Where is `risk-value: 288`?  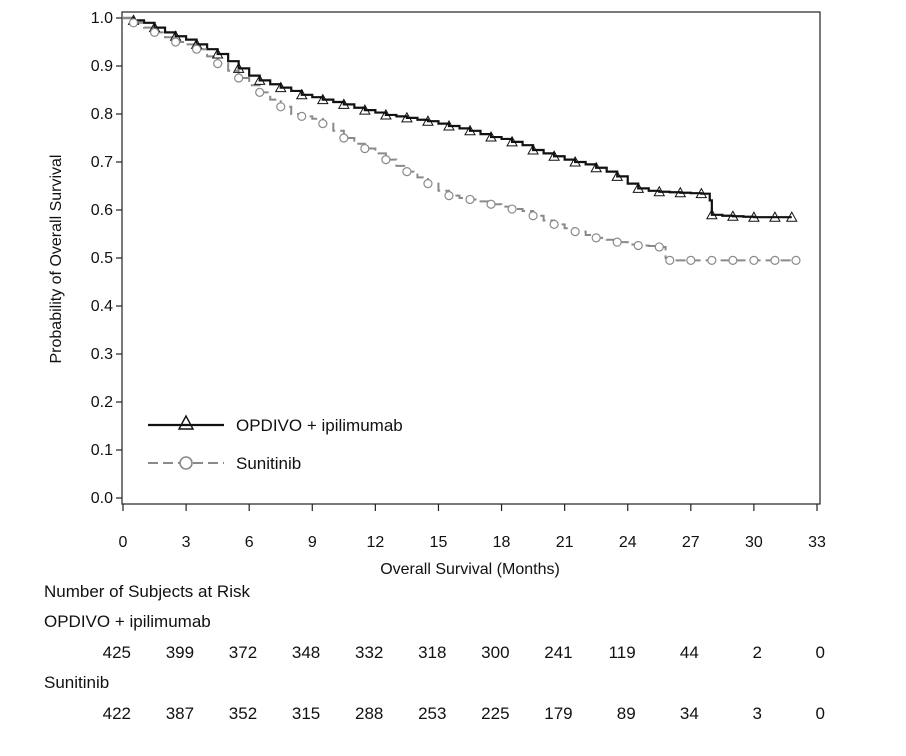 risk-value: 288 is located at coordinates (369, 713).